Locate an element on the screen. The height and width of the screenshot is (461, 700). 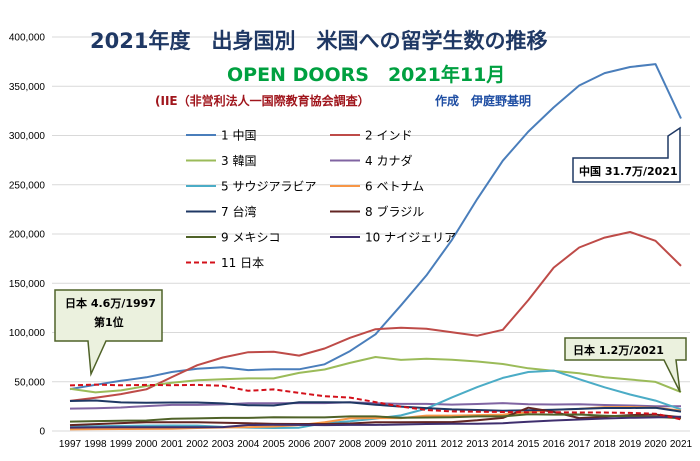
legend-label: 1 中国 is located at coordinates (238, 135).